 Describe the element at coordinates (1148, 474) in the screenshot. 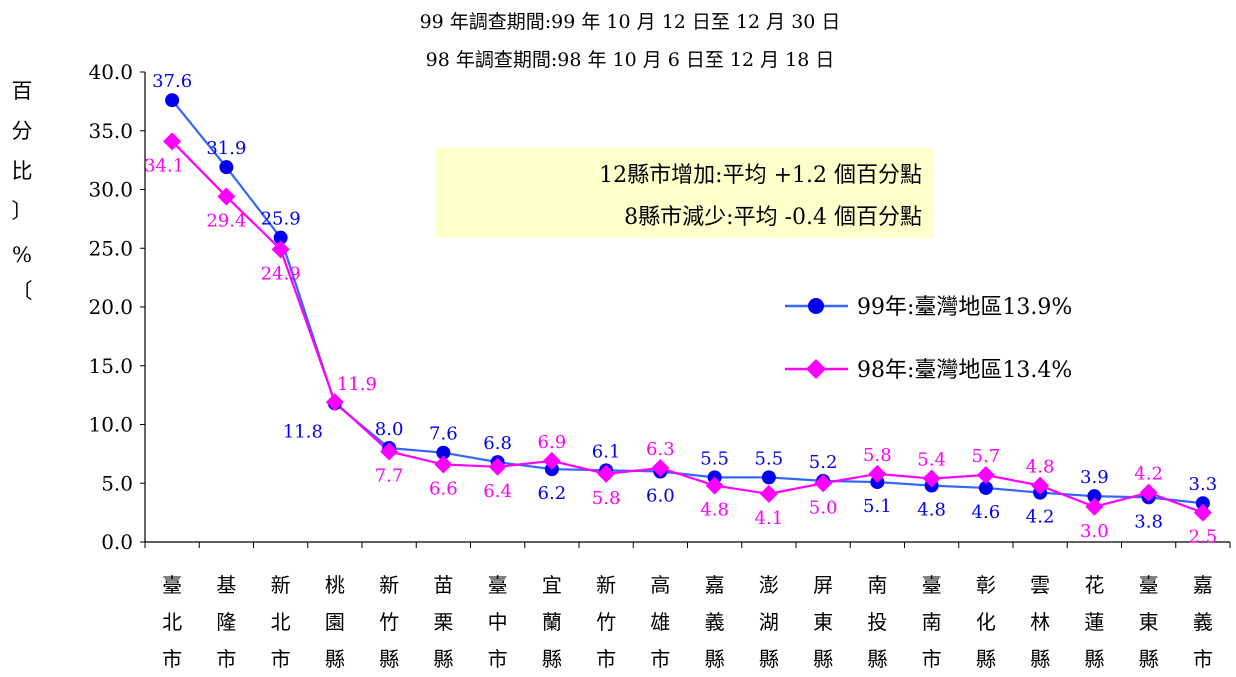

I see `series-1-data-label: 4.2` at that location.